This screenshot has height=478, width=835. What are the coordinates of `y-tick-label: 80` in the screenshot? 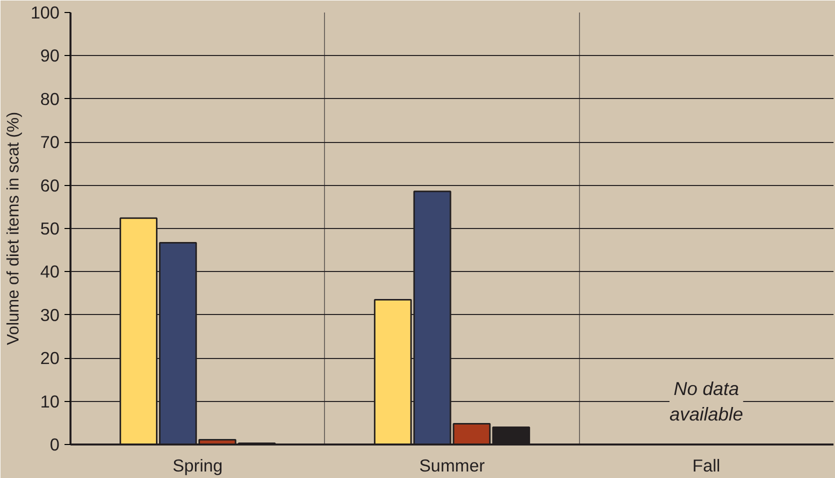 It's located at (50, 98).